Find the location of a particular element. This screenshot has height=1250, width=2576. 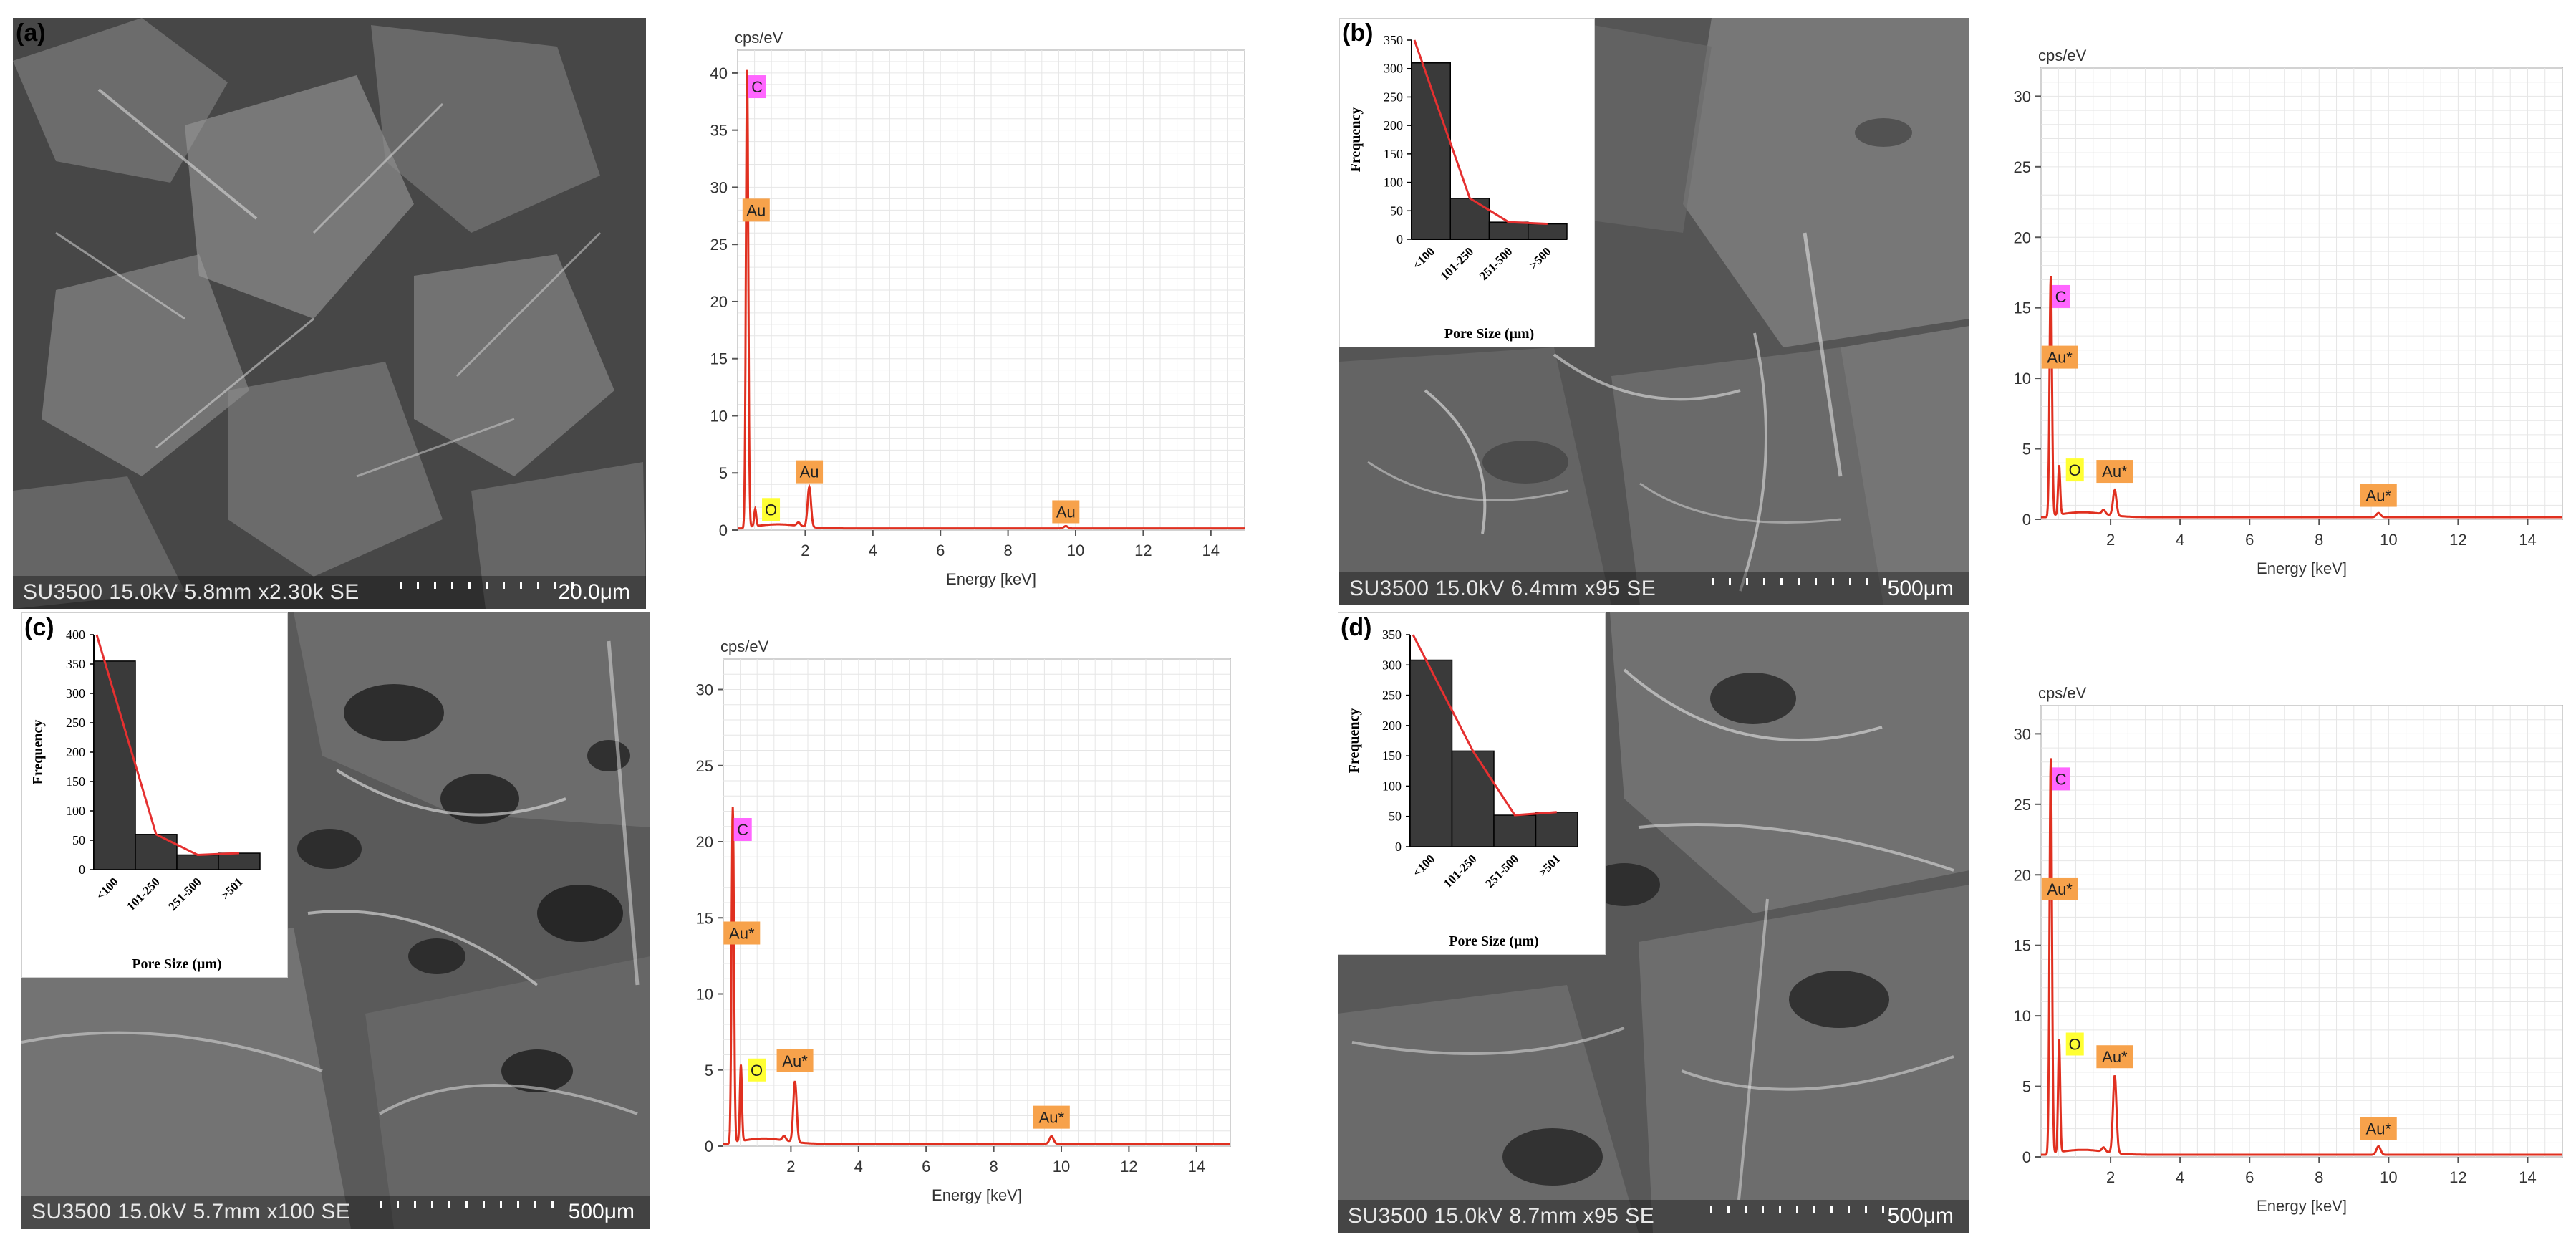

y-tick-label: 50 is located at coordinates (1396, 210).